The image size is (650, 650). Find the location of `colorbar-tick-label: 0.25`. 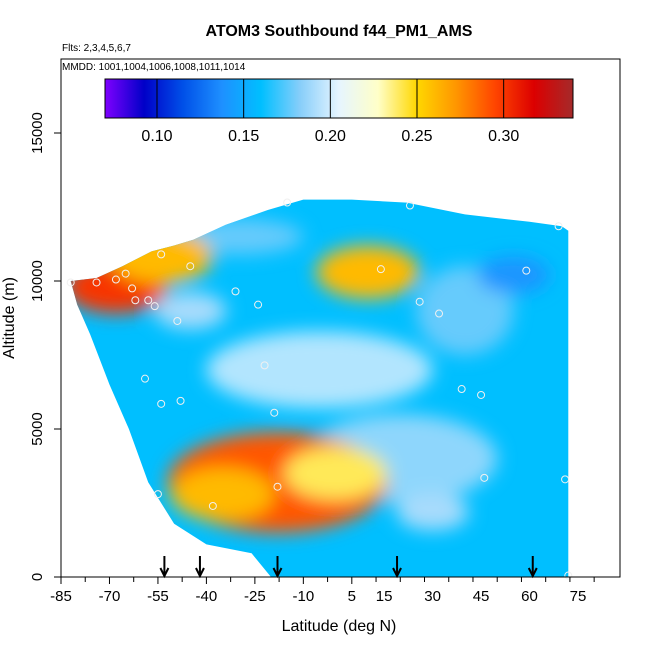

colorbar-tick-label: 0.25 is located at coordinates (416, 136).